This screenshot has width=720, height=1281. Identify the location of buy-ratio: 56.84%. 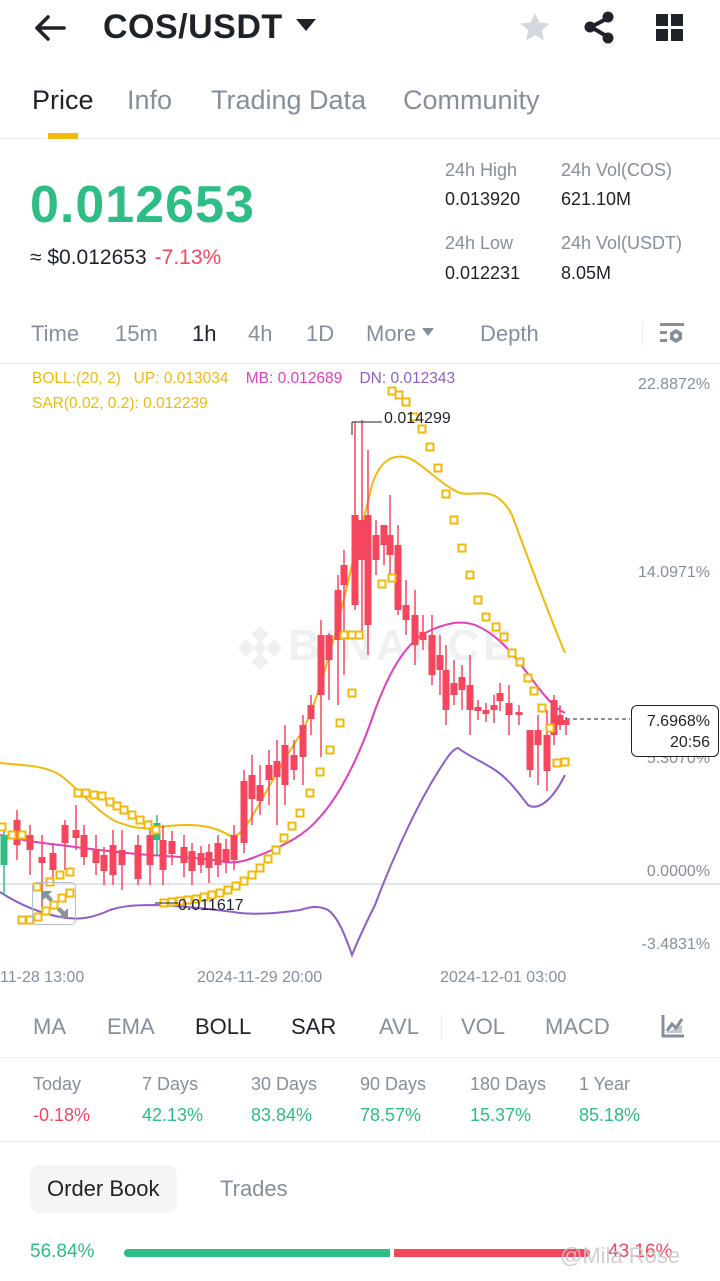
(62, 1251).